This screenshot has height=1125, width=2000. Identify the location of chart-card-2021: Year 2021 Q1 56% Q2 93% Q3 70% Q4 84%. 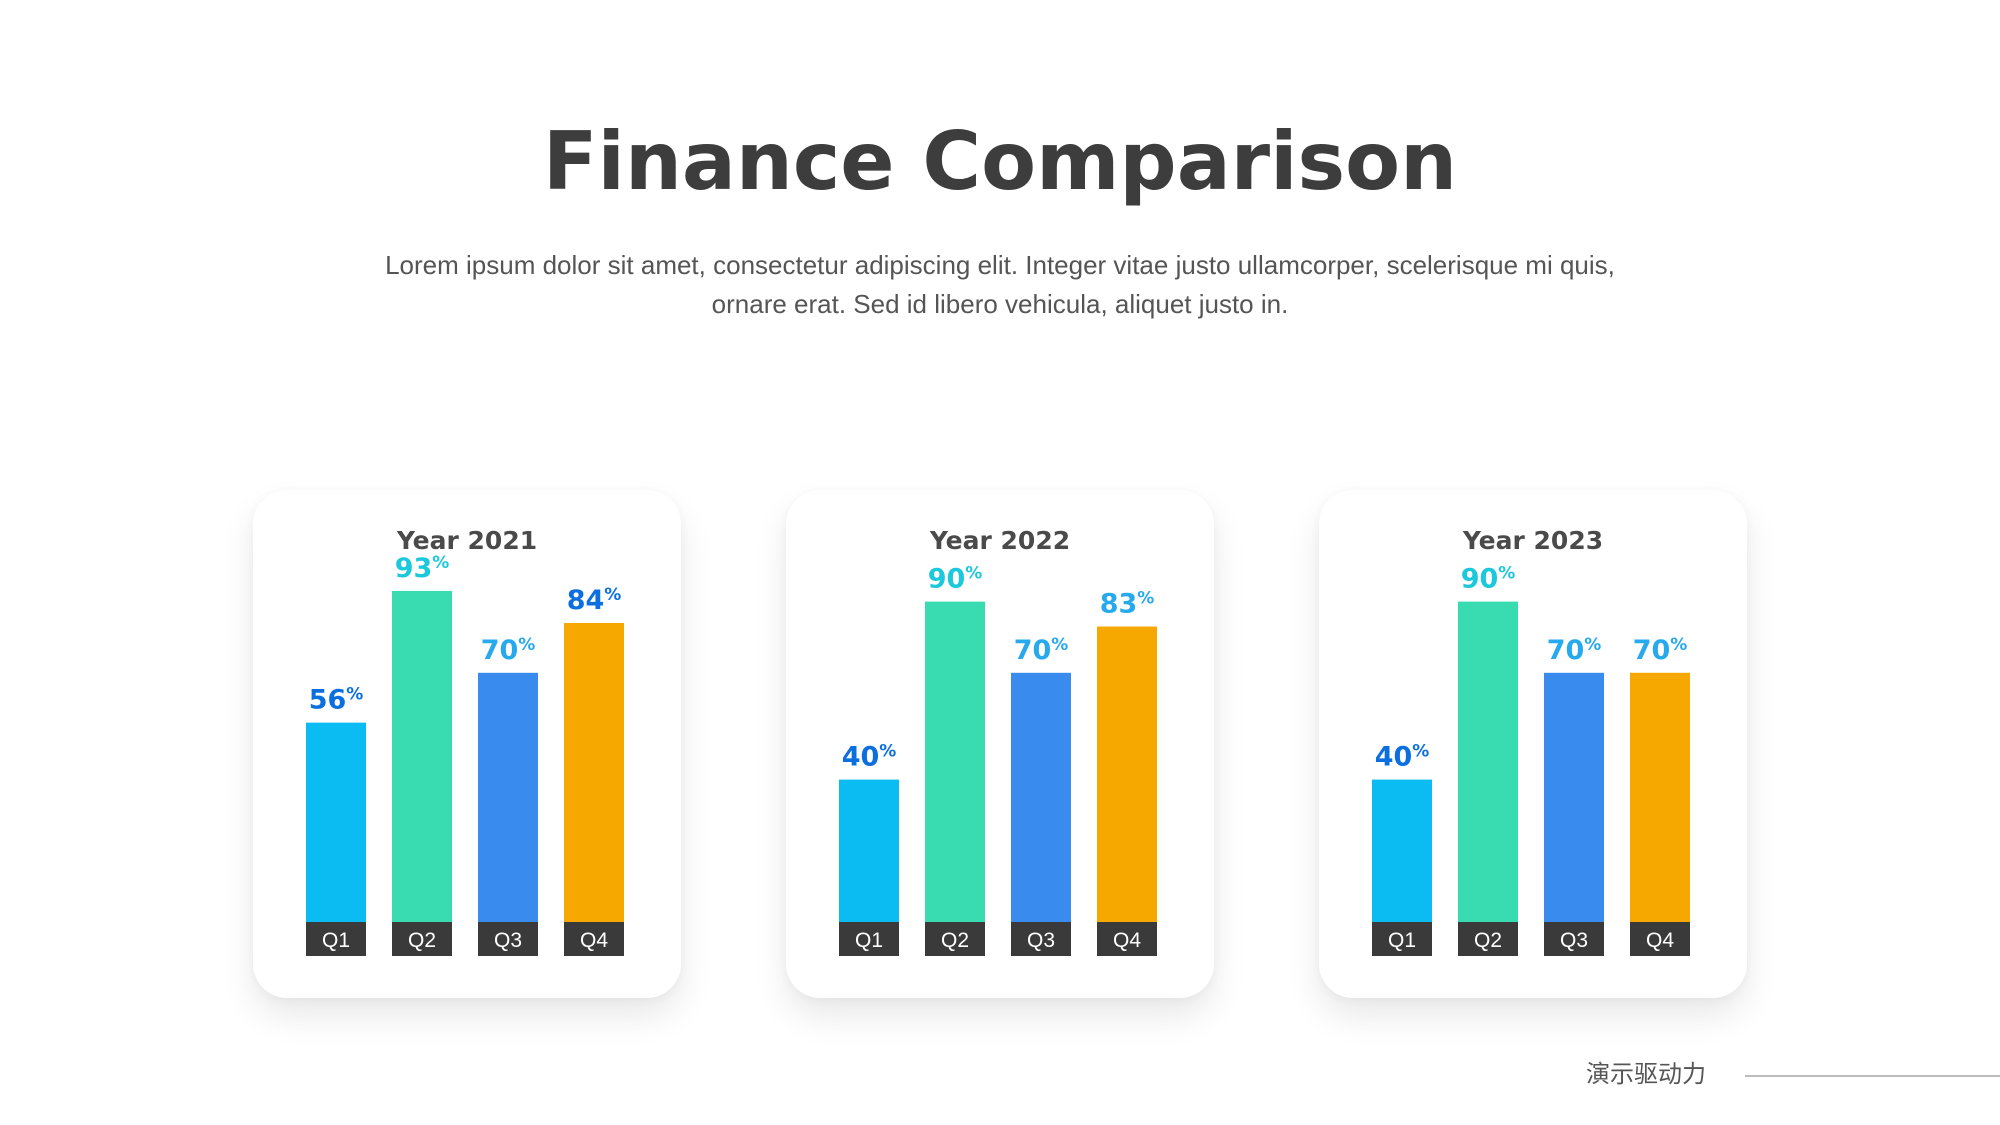
(467, 744).